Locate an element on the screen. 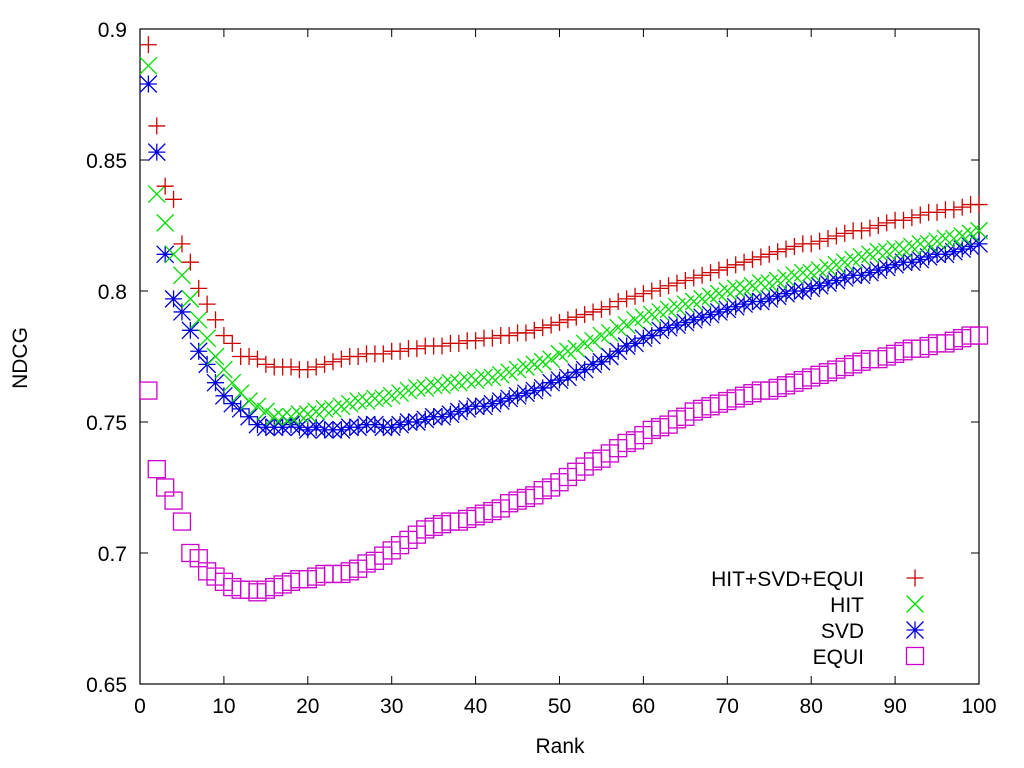 Image resolution: width=1024 pixels, height=768 pixels. legend-label: HIT+SVD+EQUI is located at coordinates (787, 579).